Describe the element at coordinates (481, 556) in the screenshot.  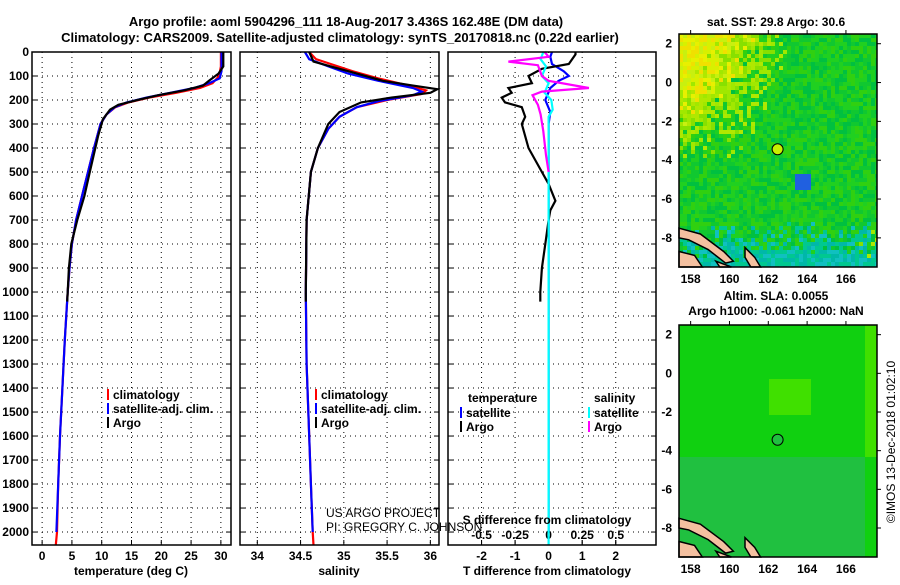
I see `x-tick-label: -2` at that location.